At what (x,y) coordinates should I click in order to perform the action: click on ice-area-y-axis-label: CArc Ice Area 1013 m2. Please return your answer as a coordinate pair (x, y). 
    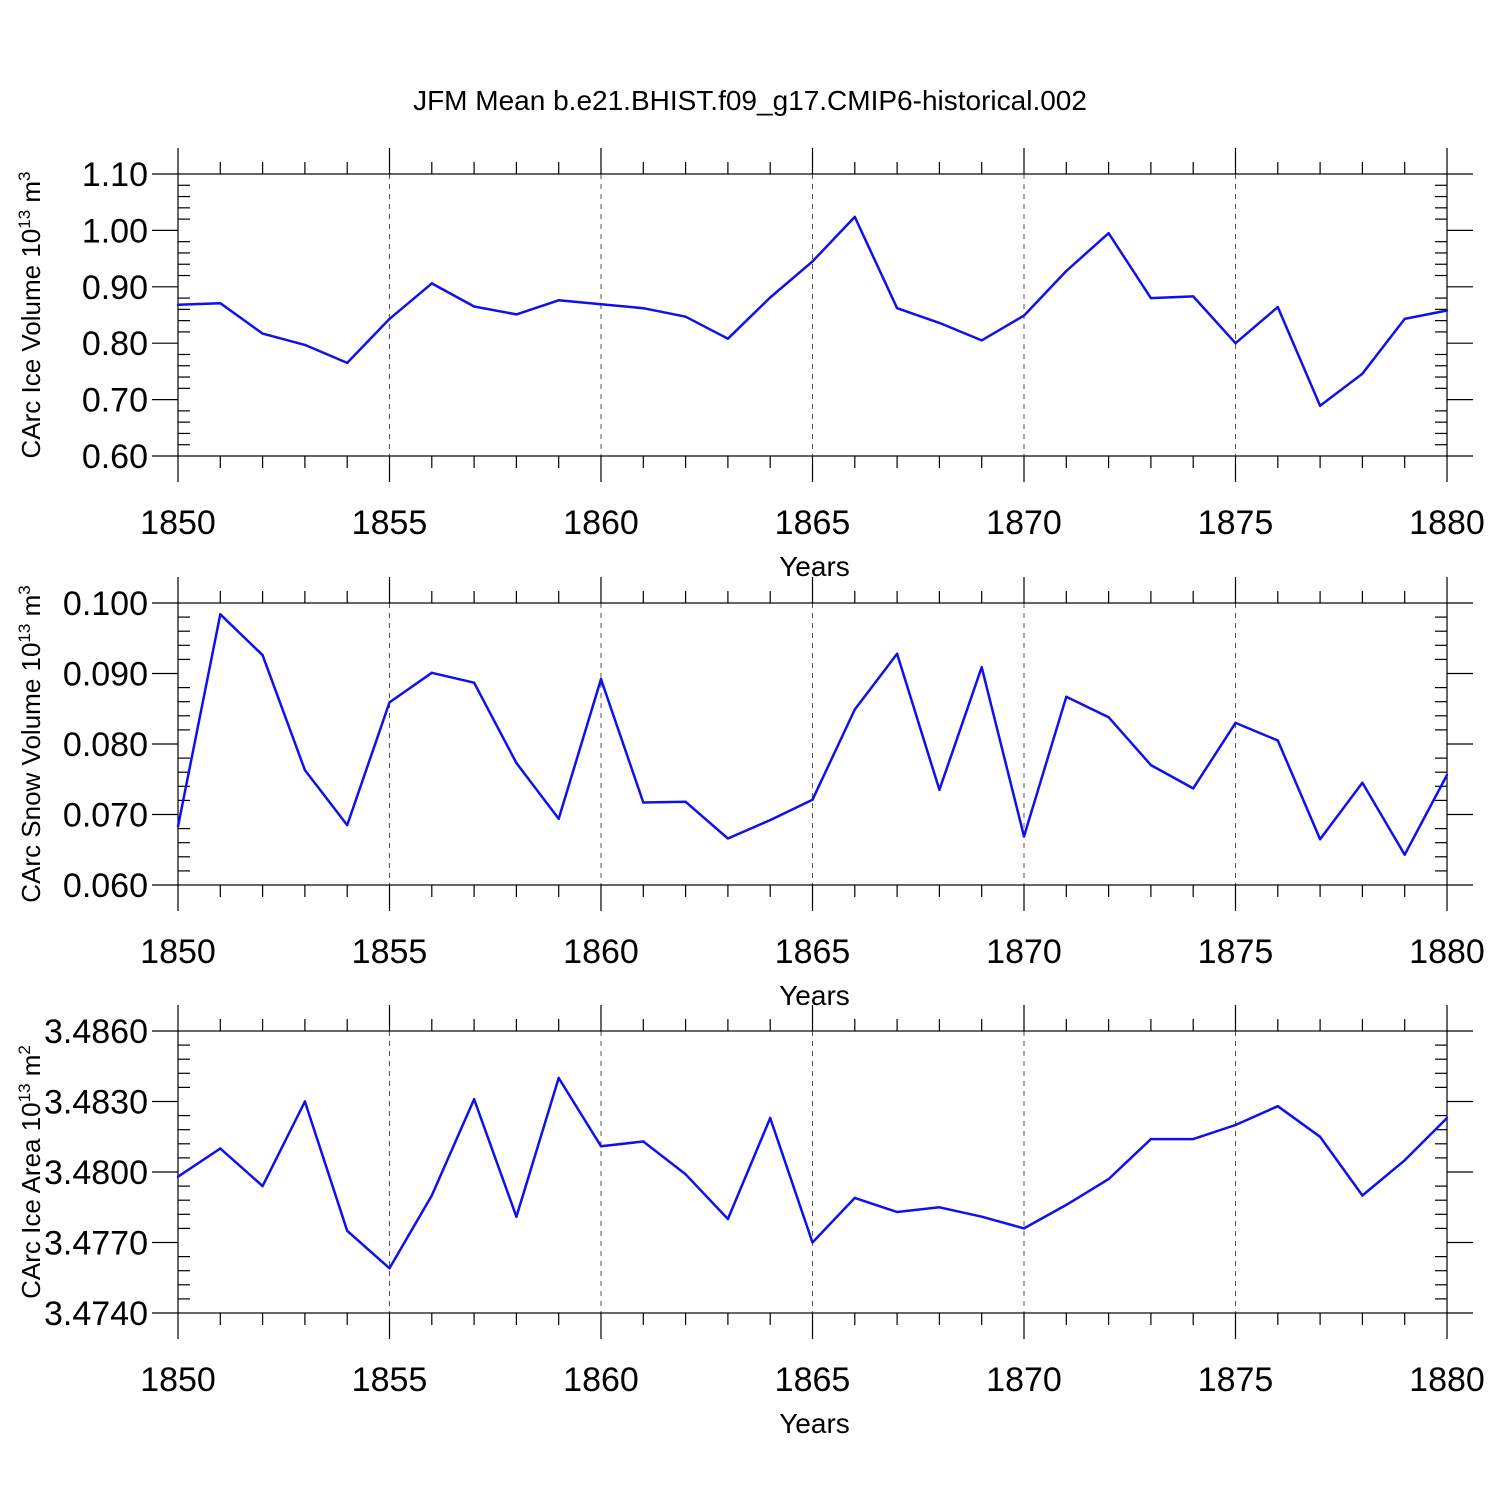
    Looking at the image, I should click on (30, 1172).